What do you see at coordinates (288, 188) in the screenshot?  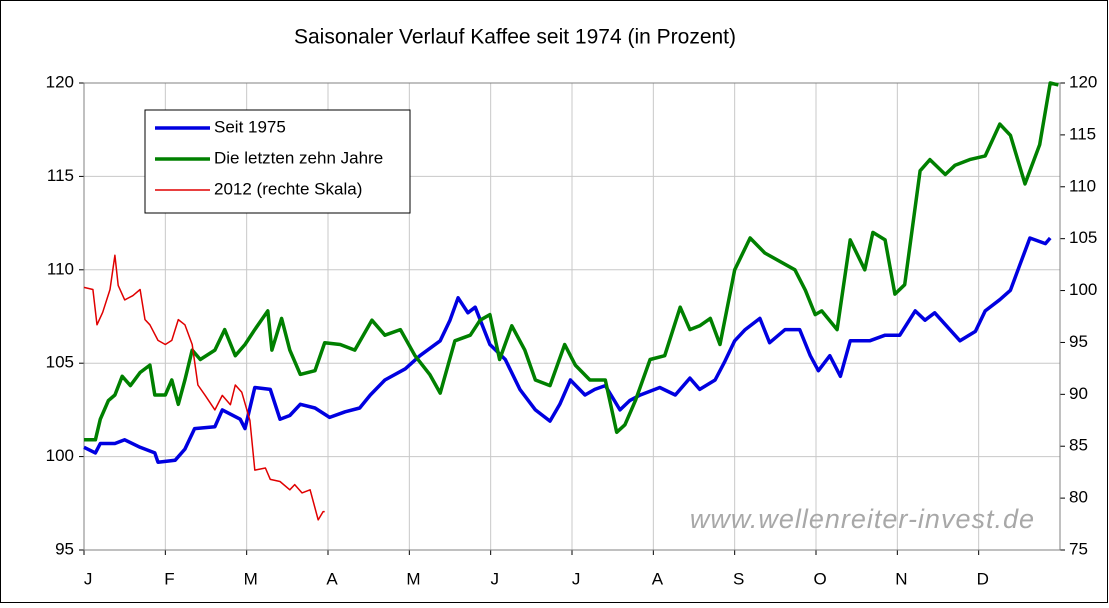 I see `legend-label: 2012 (rechte Skala)` at bounding box center [288, 188].